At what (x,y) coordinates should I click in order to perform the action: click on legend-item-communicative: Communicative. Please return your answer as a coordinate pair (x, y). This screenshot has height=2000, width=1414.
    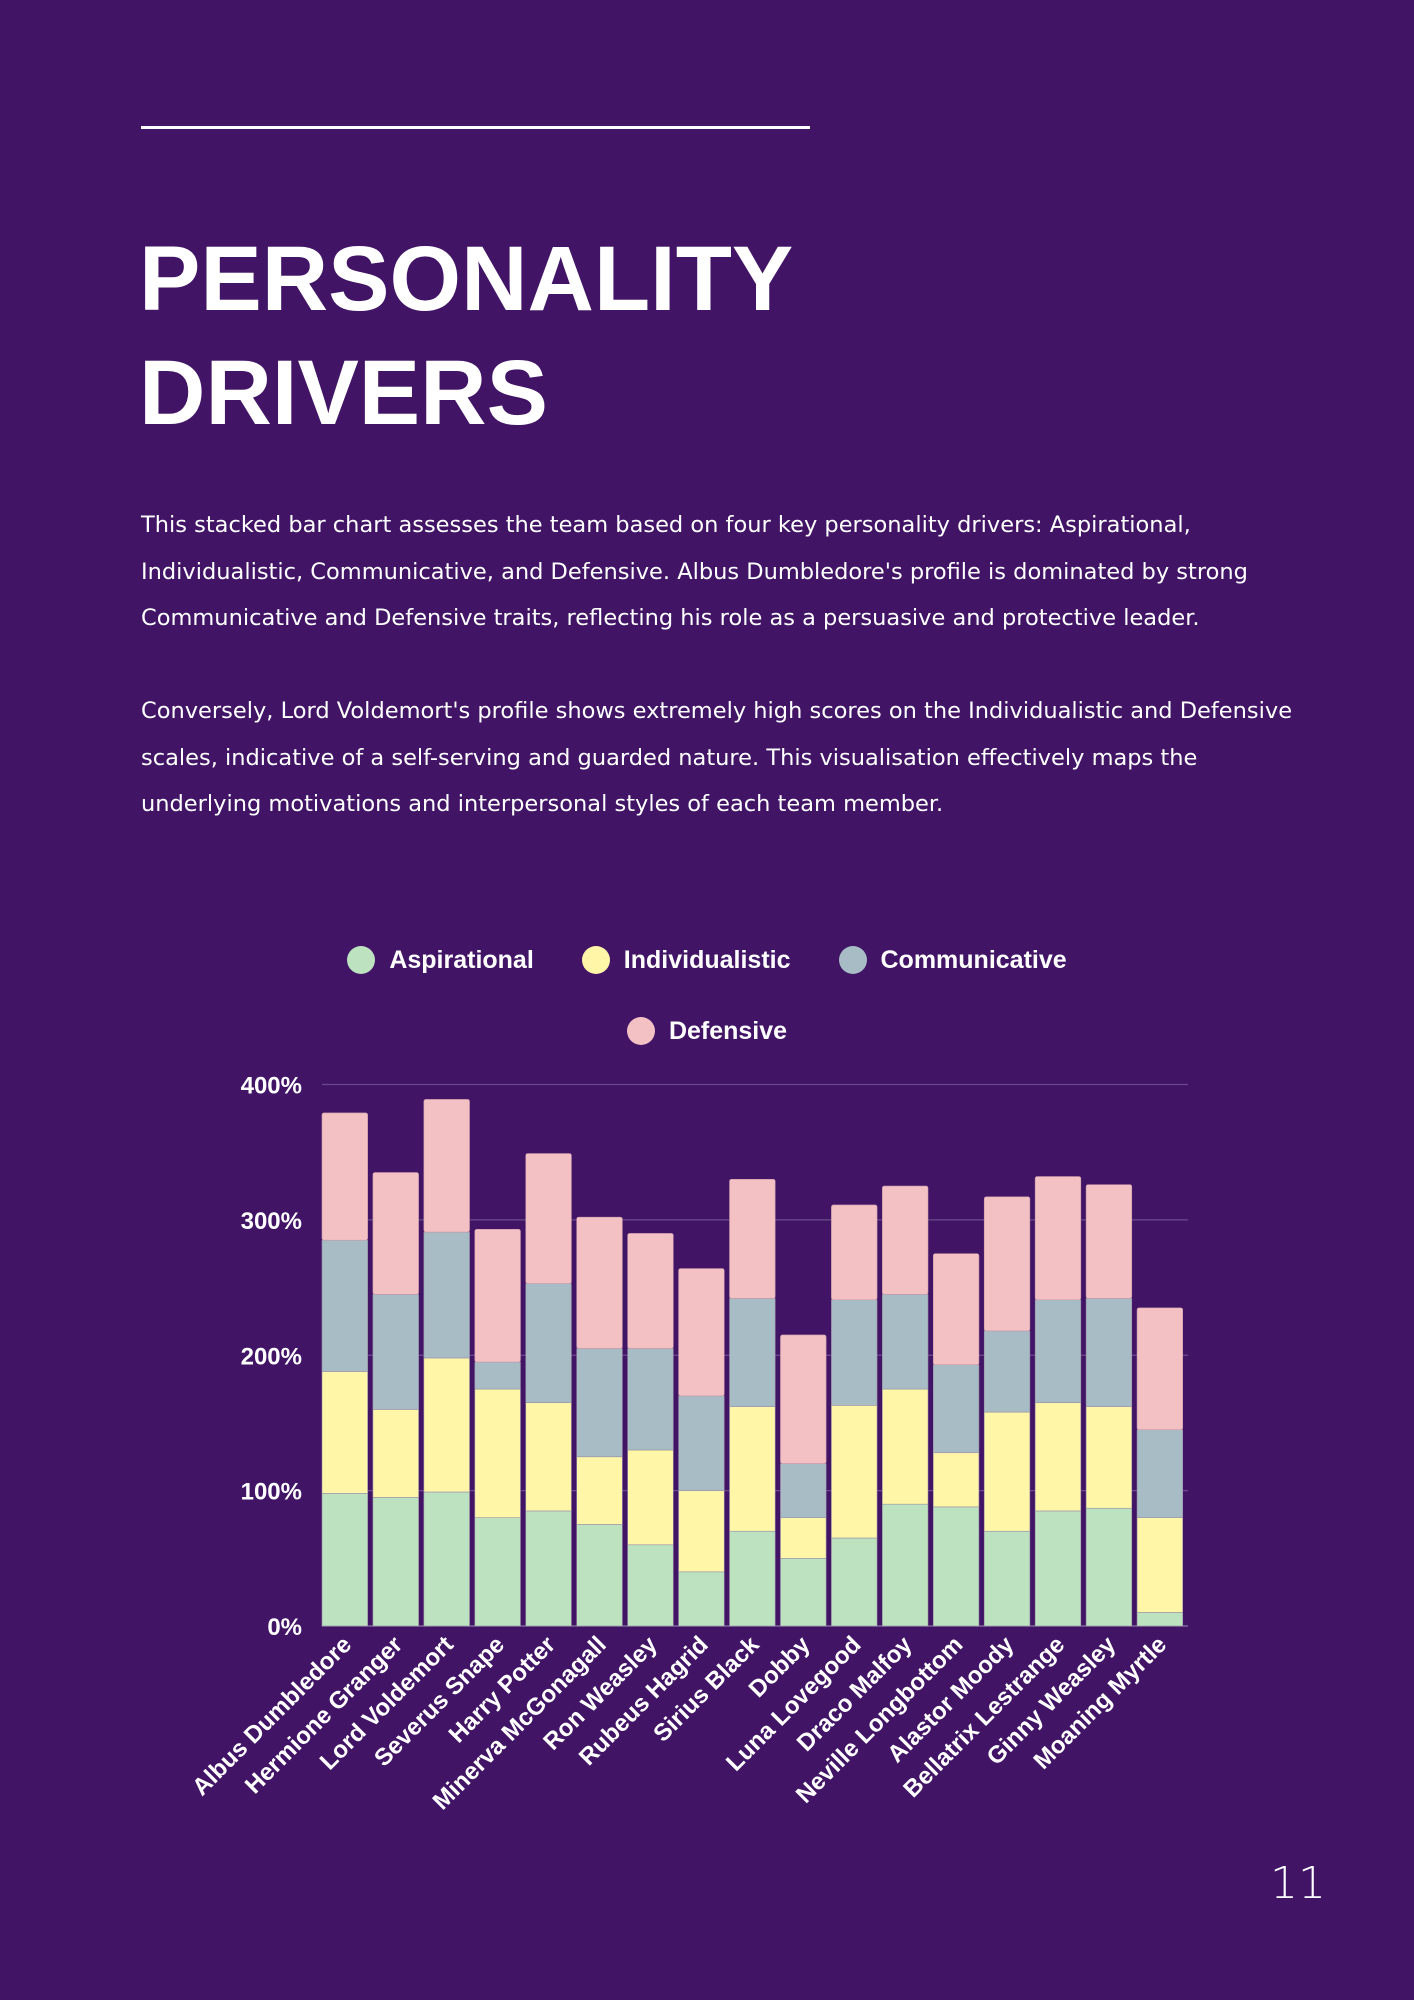
    Looking at the image, I should click on (952, 960).